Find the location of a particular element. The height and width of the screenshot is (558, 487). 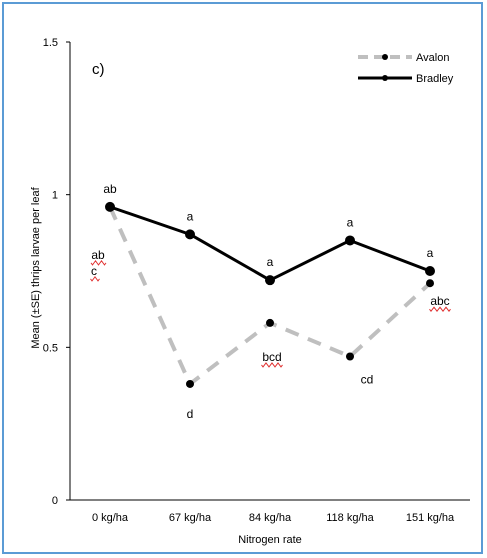

legend: Avalon Bradley is located at coordinates (406, 68).